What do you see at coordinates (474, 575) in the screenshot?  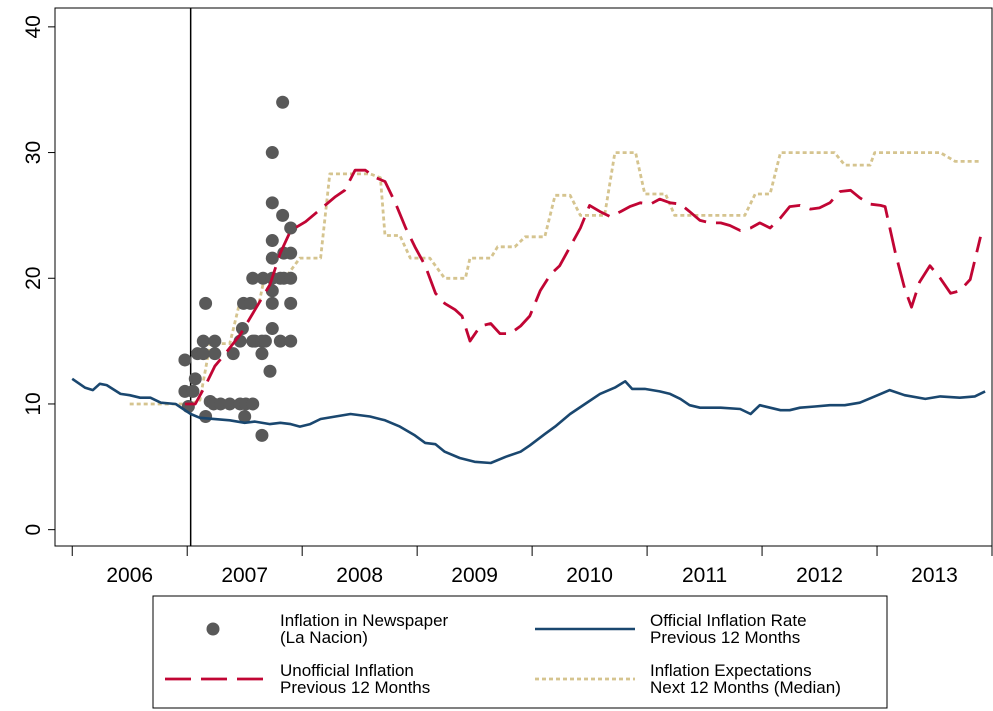 I see `x-tick-label: 2009` at bounding box center [474, 575].